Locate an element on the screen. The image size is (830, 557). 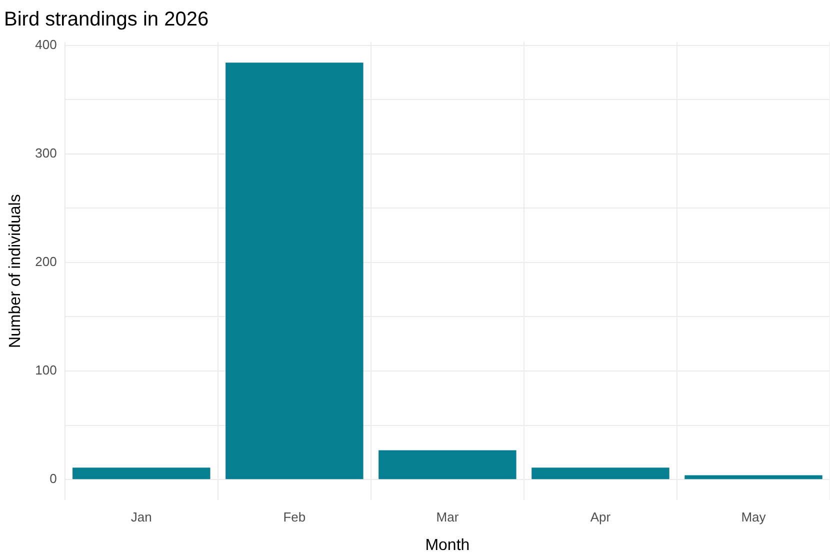
chart-title: Bird strandings in 2026 is located at coordinates (106, 19).